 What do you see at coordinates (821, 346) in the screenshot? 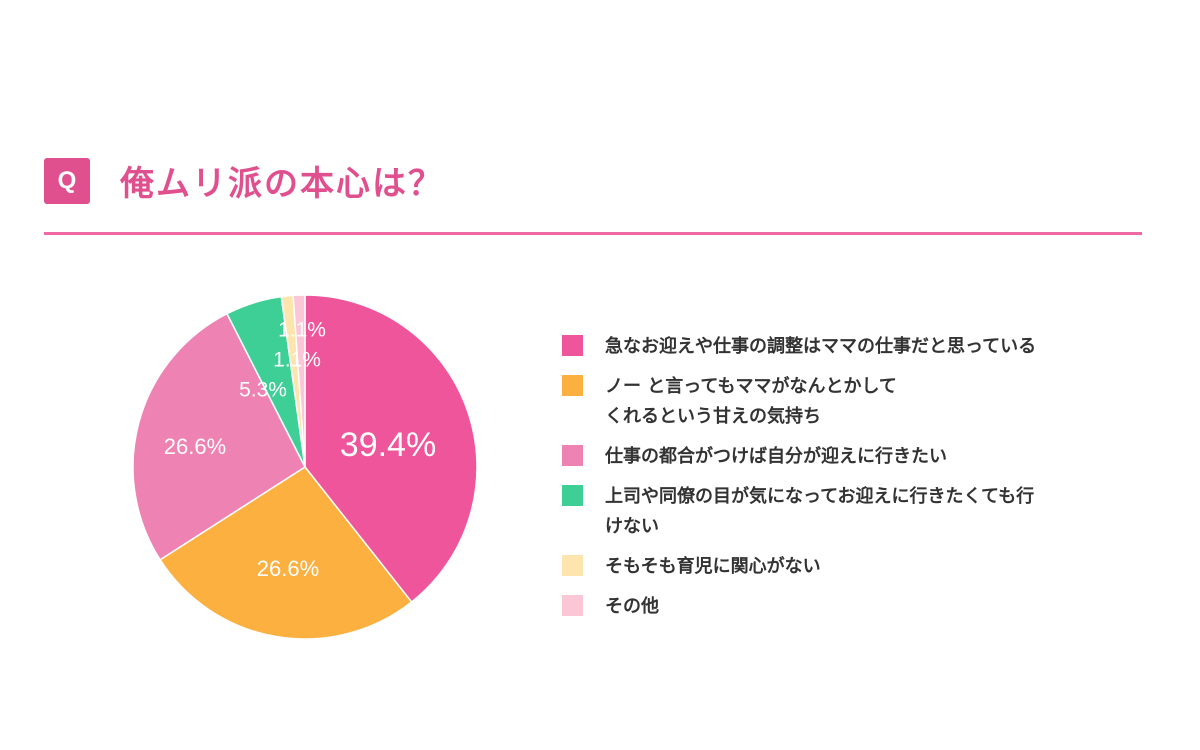
I see `legend-label: 急なお迎えや仕事の調整はママの仕事だと思っている` at bounding box center [821, 346].